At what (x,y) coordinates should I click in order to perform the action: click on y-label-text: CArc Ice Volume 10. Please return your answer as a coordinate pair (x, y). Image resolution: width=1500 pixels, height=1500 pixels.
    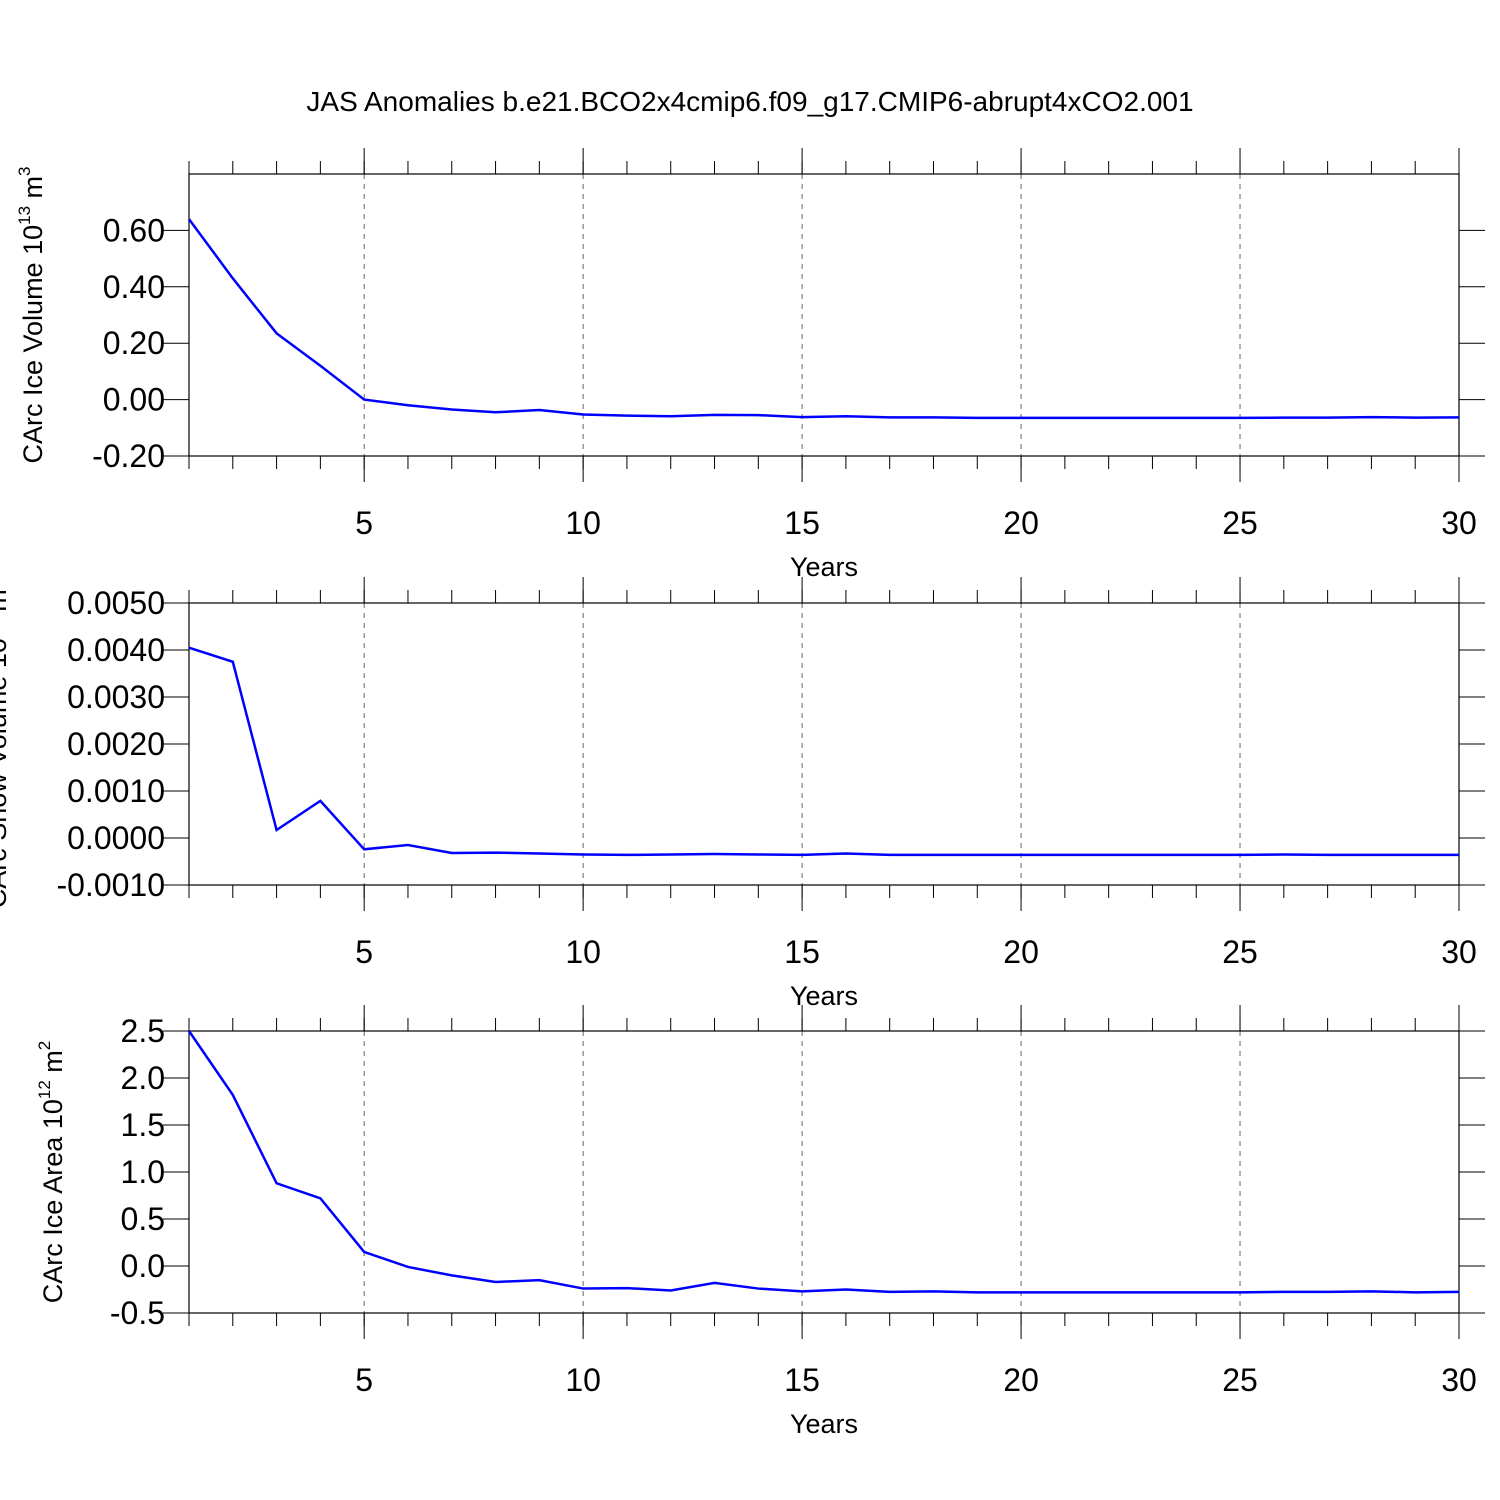
    Looking at the image, I should click on (33, 344).